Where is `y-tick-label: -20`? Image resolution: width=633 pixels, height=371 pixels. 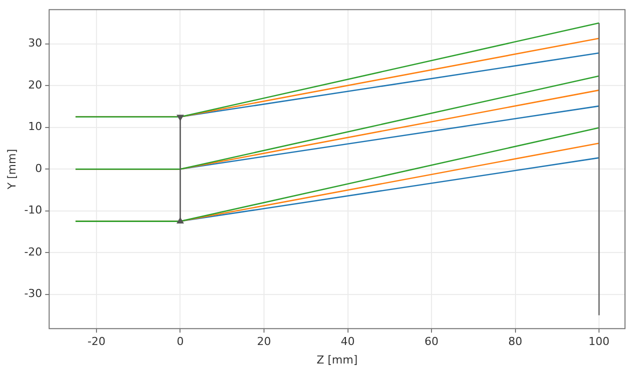
y-tick-label: -20 is located at coordinates (33, 251).